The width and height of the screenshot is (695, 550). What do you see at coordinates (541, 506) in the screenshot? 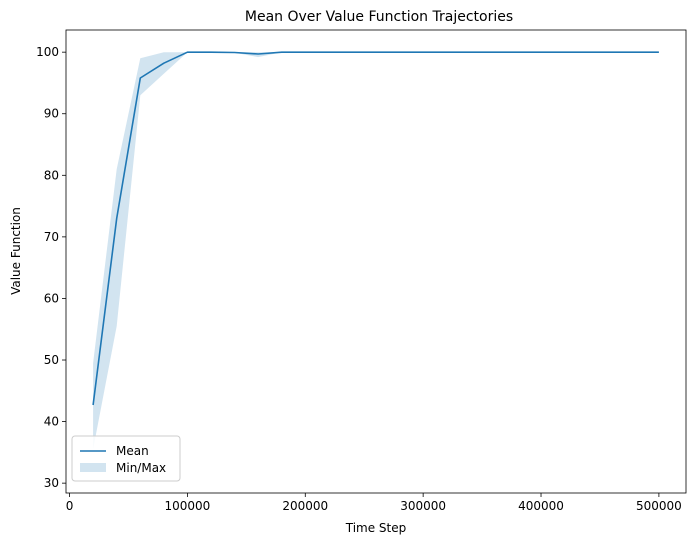
I see `x-tick-label: 400000` at bounding box center [541, 506].